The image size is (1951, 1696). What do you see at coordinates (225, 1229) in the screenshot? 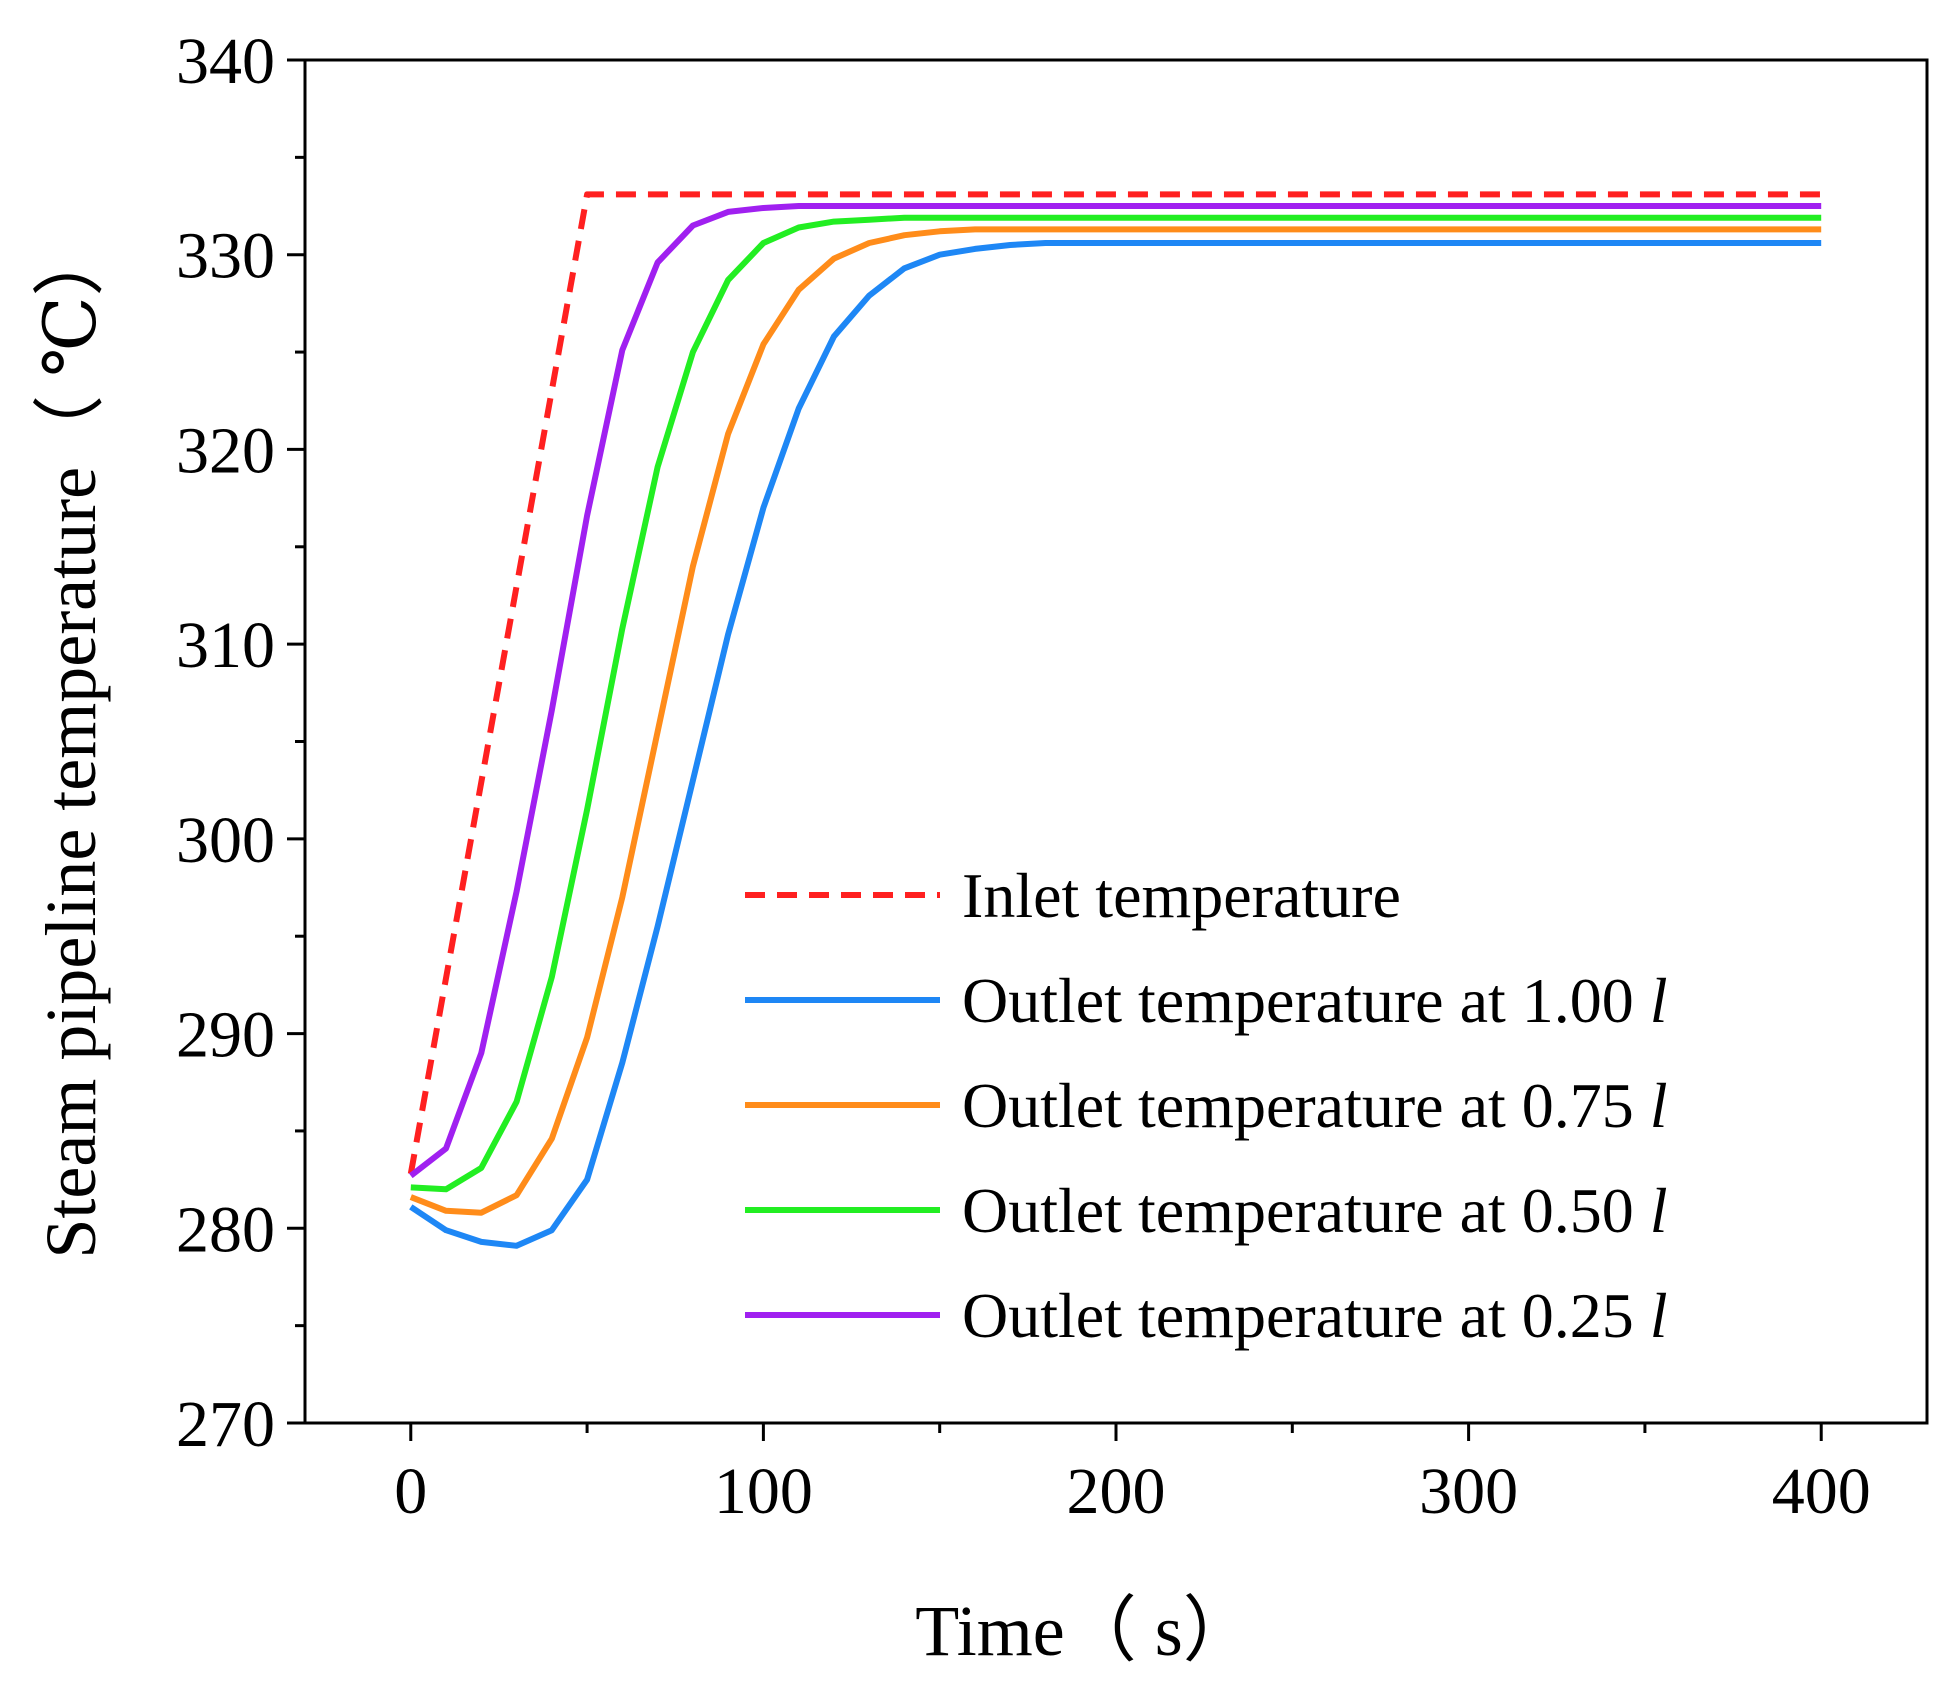
I see `y-tick-label: 280` at bounding box center [225, 1229].